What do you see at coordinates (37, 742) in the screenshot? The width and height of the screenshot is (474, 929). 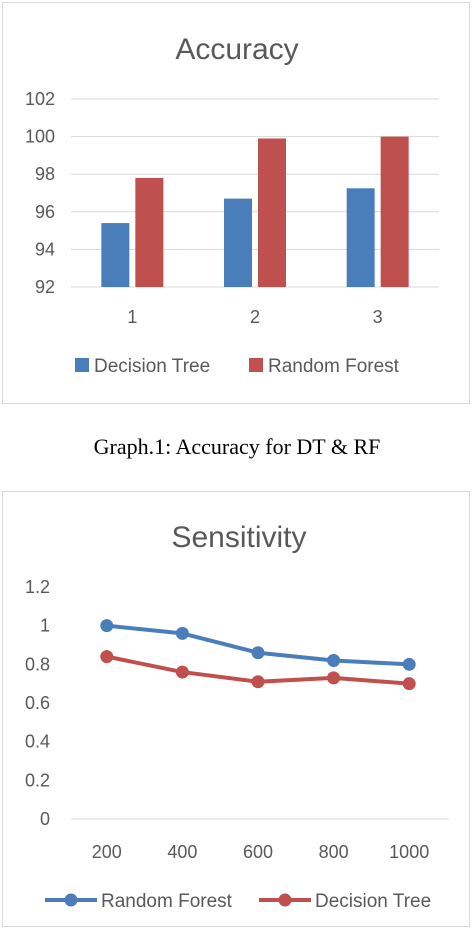 I see `y-tick-label: 0.4` at bounding box center [37, 742].